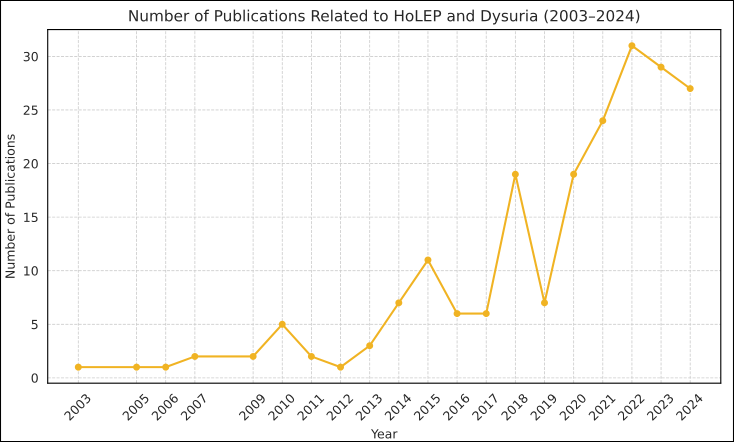 Image resolution: width=734 pixels, height=442 pixels. What do you see at coordinates (31, 57) in the screenshot?
I see `y-tick-label: 30` at bounding box center [31, 57].